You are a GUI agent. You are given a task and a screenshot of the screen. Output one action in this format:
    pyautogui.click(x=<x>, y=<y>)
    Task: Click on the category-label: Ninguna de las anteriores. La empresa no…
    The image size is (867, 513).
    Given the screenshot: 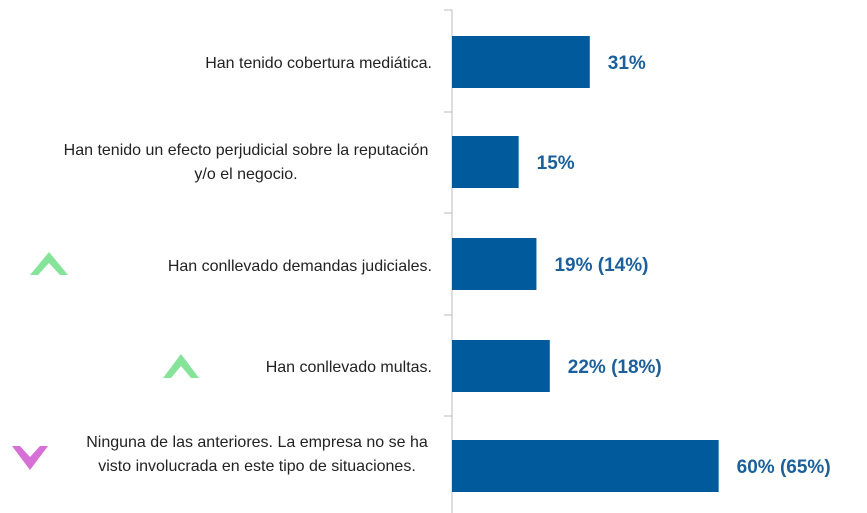 What is the action you would take?
    pyautogui.click(x=257, y=454)
    